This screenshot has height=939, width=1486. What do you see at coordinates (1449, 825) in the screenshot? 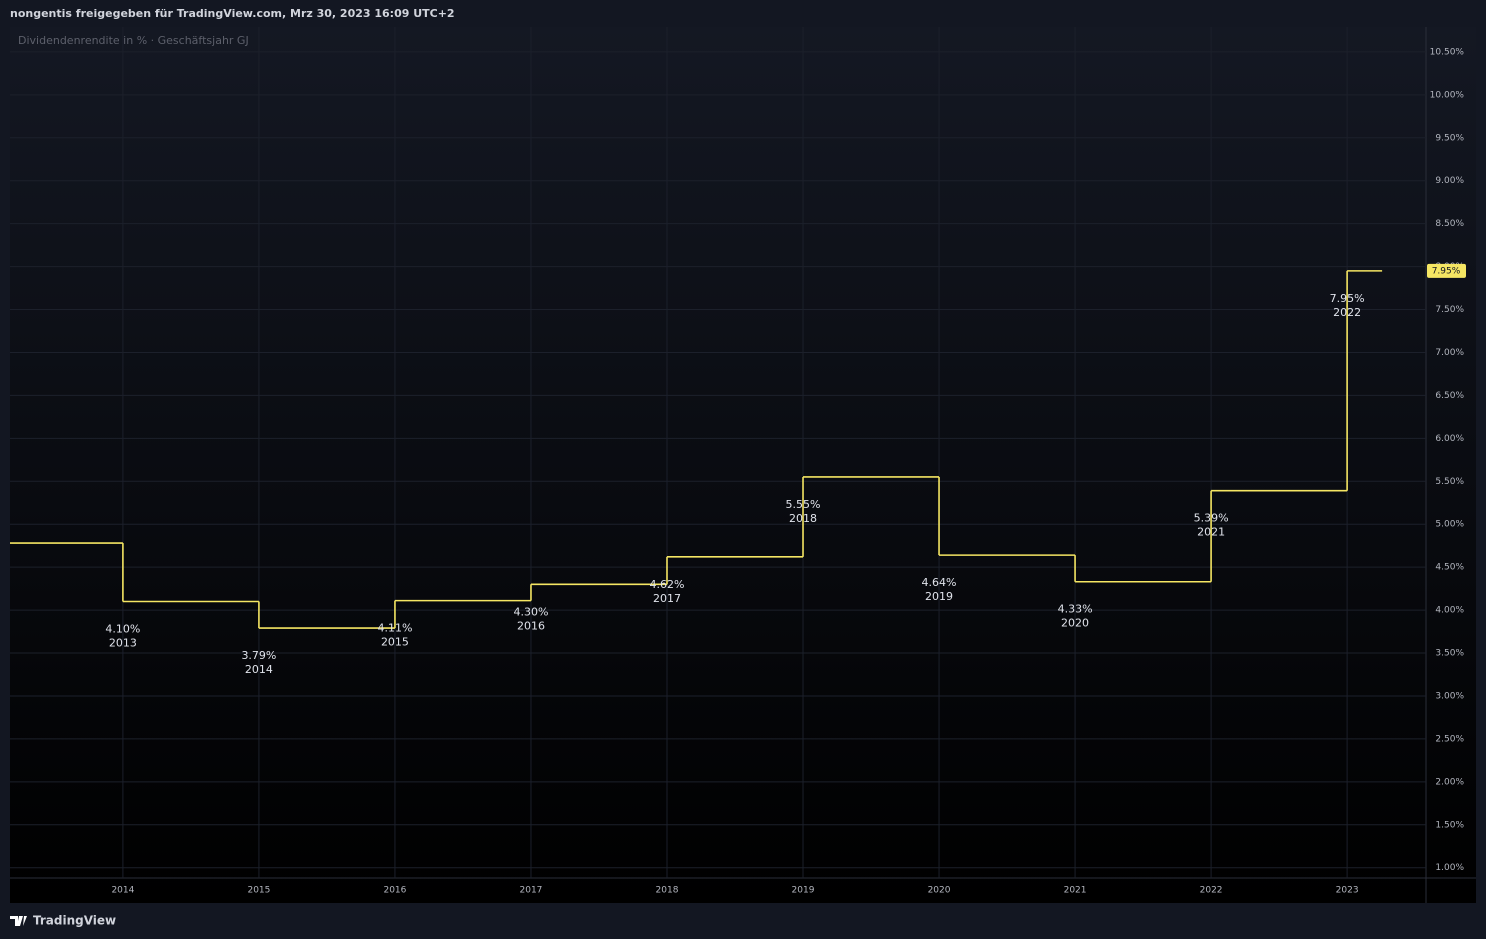
I see `y-tick-label: 1.50%` at bounding box center [1449, 825].